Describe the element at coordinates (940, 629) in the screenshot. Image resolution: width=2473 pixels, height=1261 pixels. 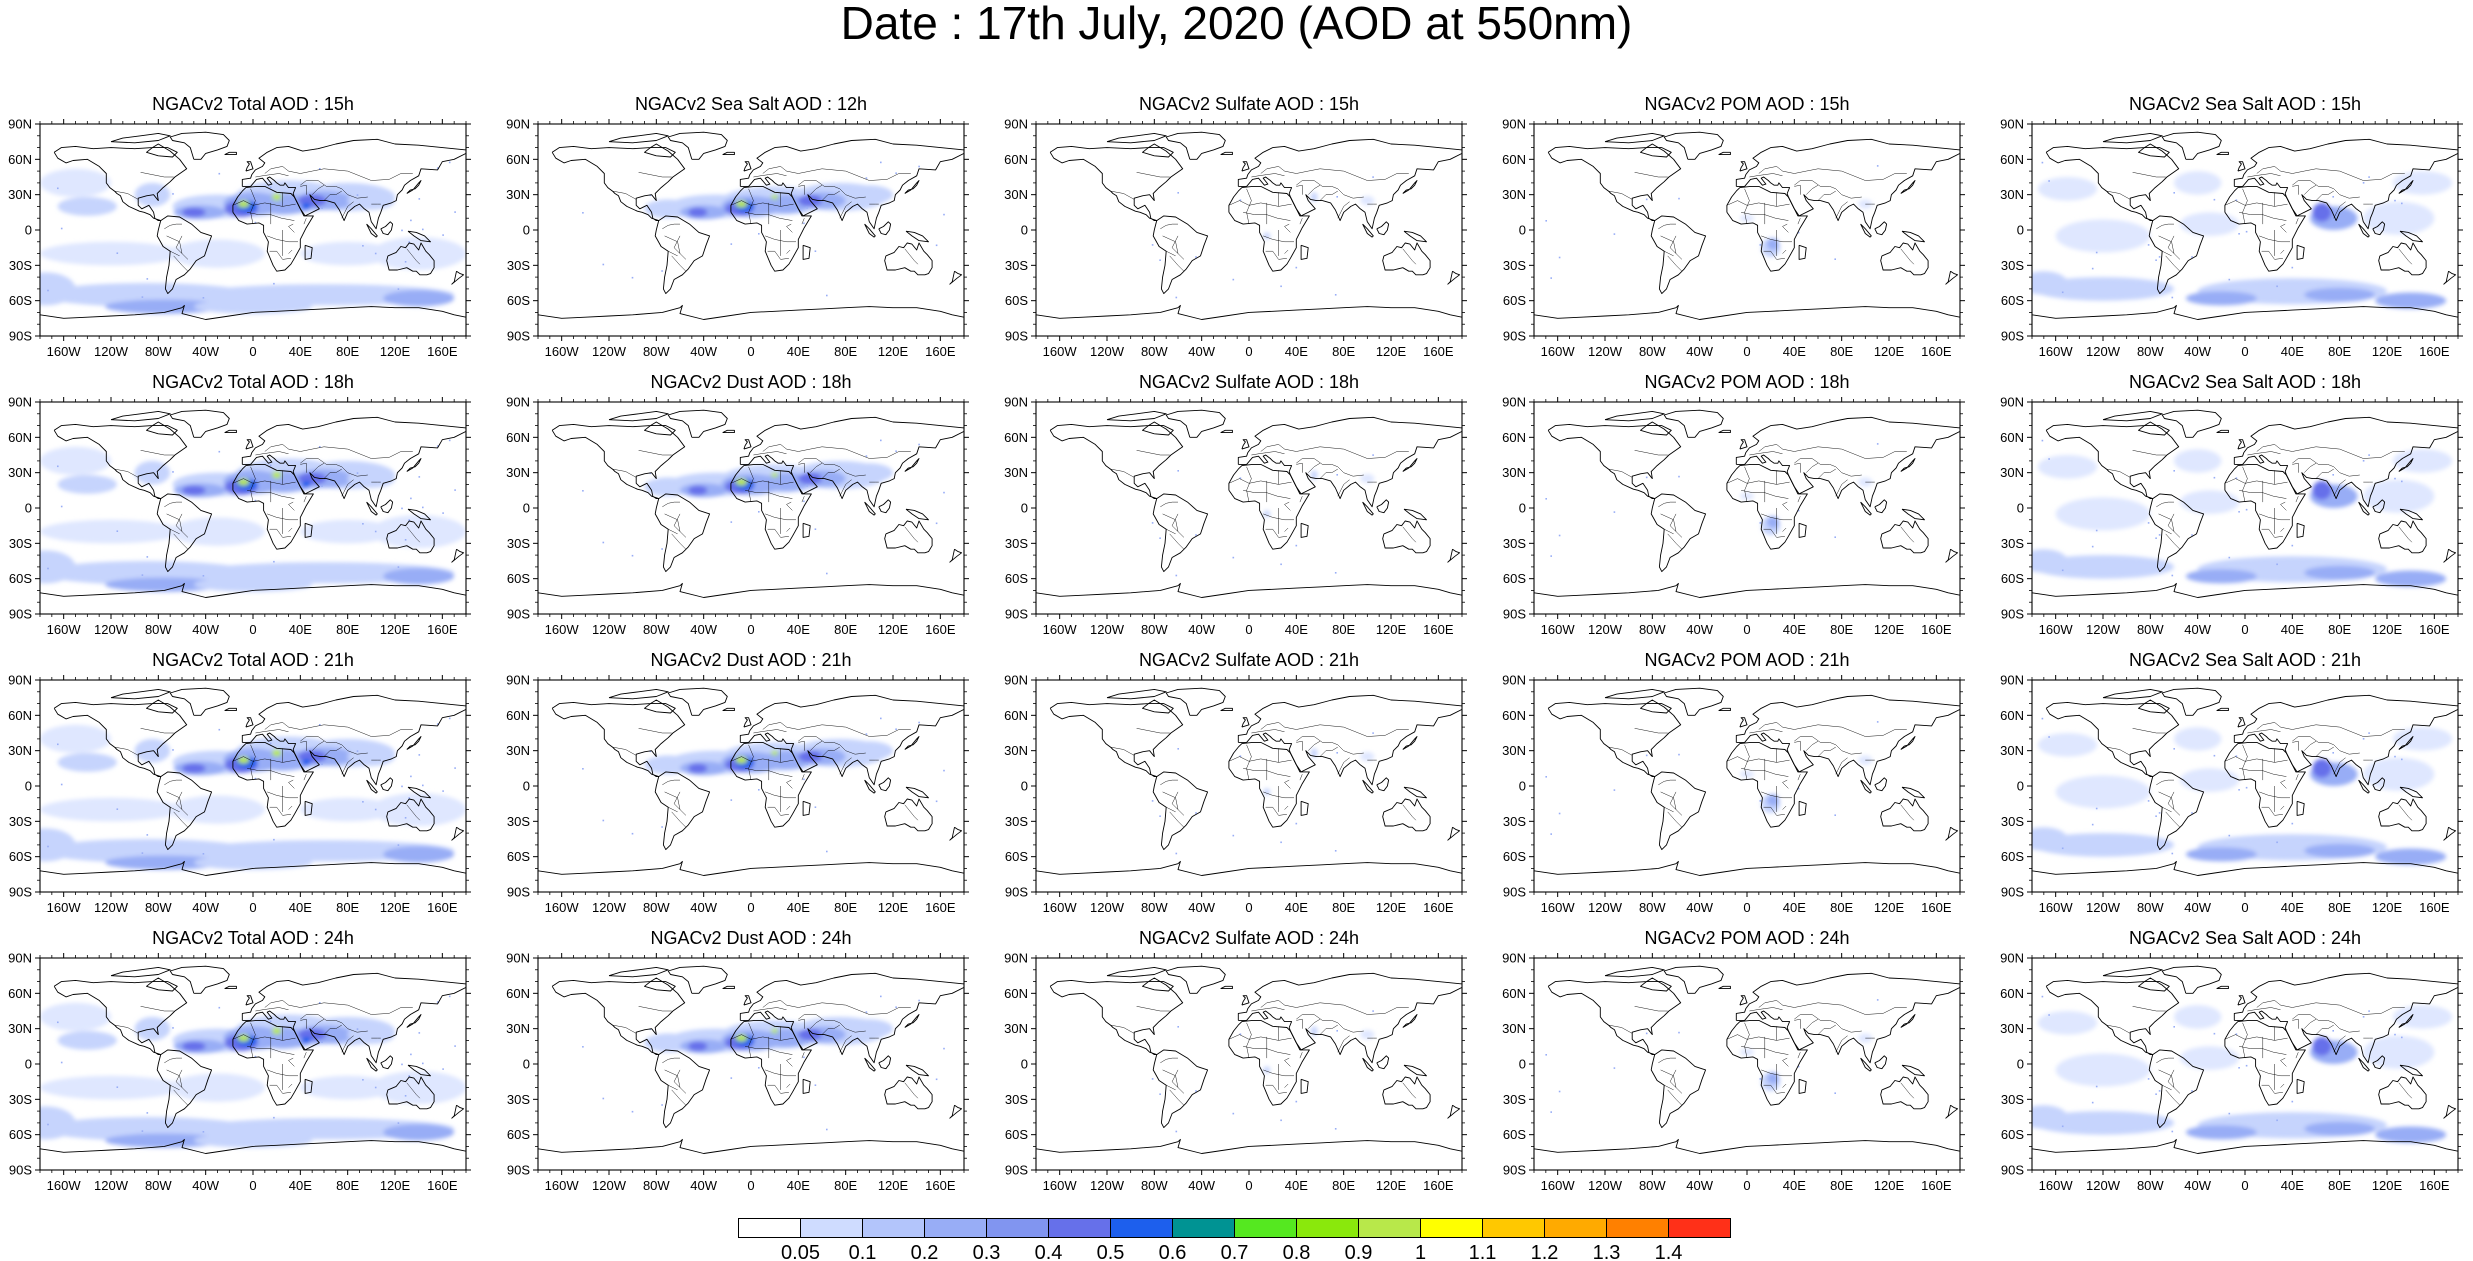
I see `lon-label: 160E` at that location.